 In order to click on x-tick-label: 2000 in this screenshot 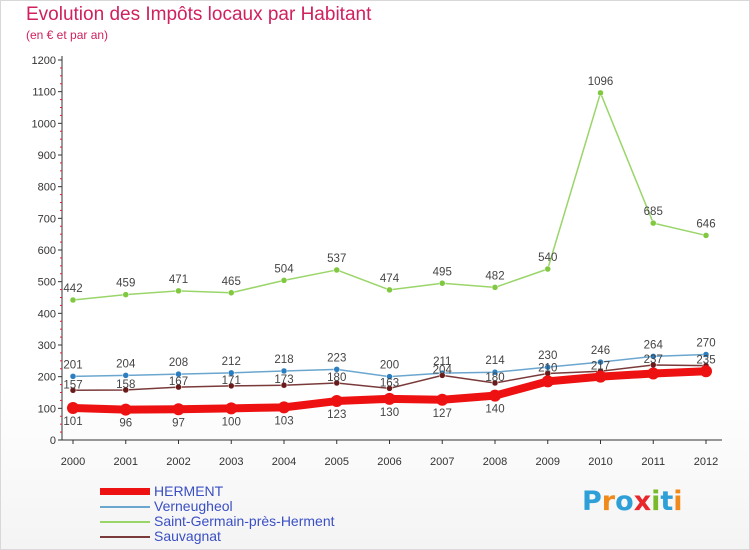, I will do `click(73, 462)`.